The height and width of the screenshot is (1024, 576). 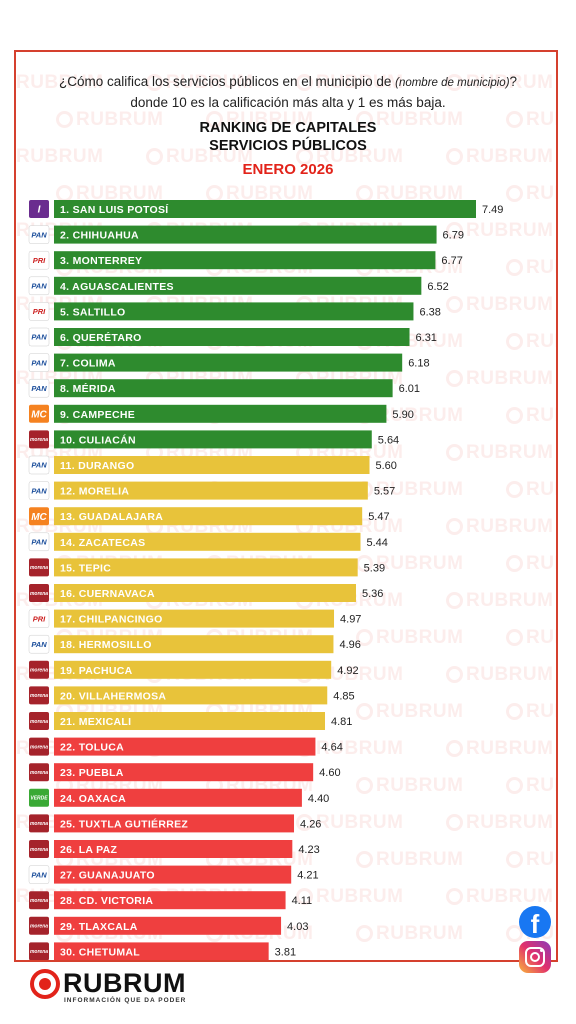 What do you see at coordinates (93, 312) in the screenshot?
I see `bar-category-label: 5. SALTILLO` at bounding box center [93, 312].